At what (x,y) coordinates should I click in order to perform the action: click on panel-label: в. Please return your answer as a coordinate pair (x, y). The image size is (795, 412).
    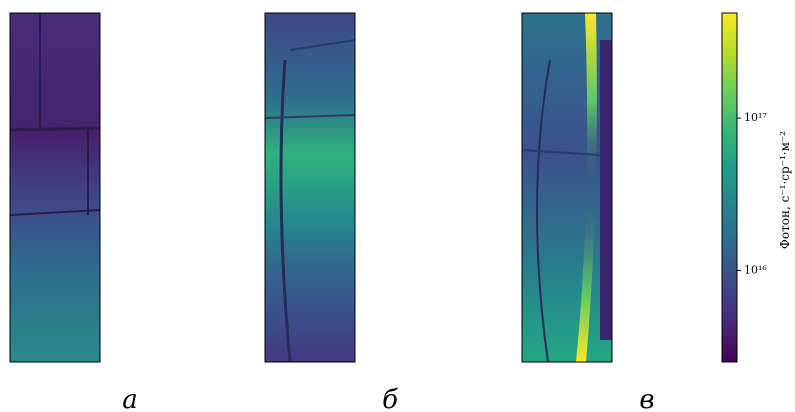
    Looking at the image, I should click on (646, 398).